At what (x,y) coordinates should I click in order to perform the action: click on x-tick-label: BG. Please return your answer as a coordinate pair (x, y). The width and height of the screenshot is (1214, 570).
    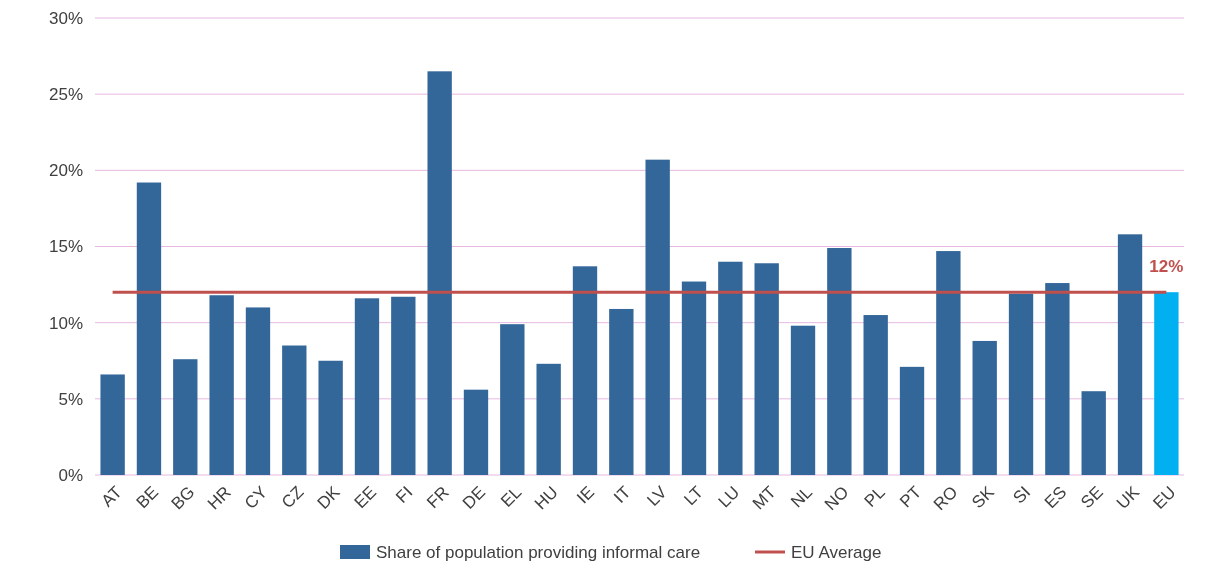
    Looking at the image, I should click on (183, 498).